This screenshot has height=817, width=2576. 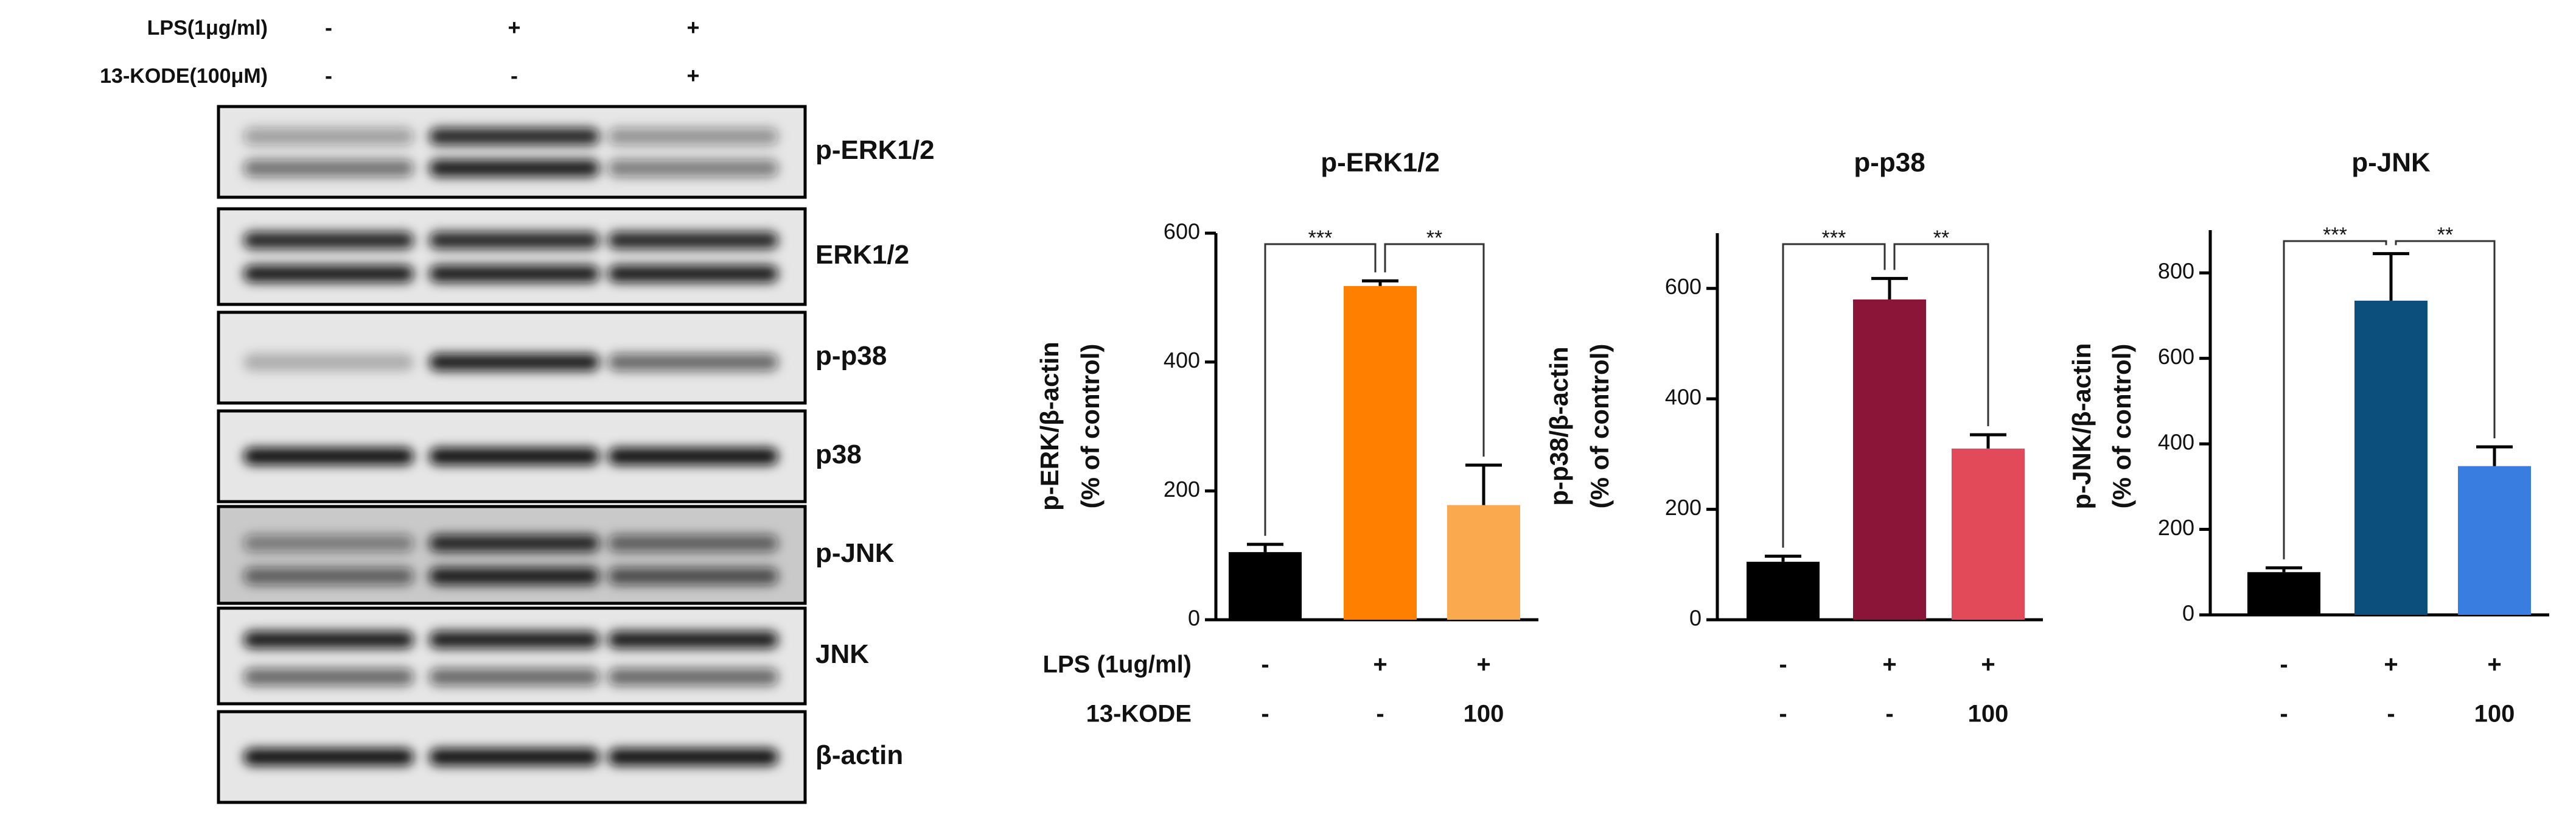 What do you see at coordinates (862, 255) in the screenshot?
I see `band-label: ERK1/2` at bounding box center [862, 255].